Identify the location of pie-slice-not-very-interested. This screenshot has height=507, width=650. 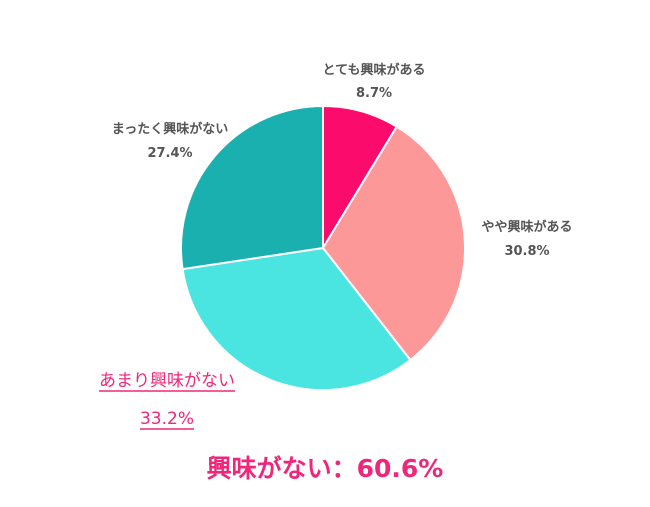
(296, 318).